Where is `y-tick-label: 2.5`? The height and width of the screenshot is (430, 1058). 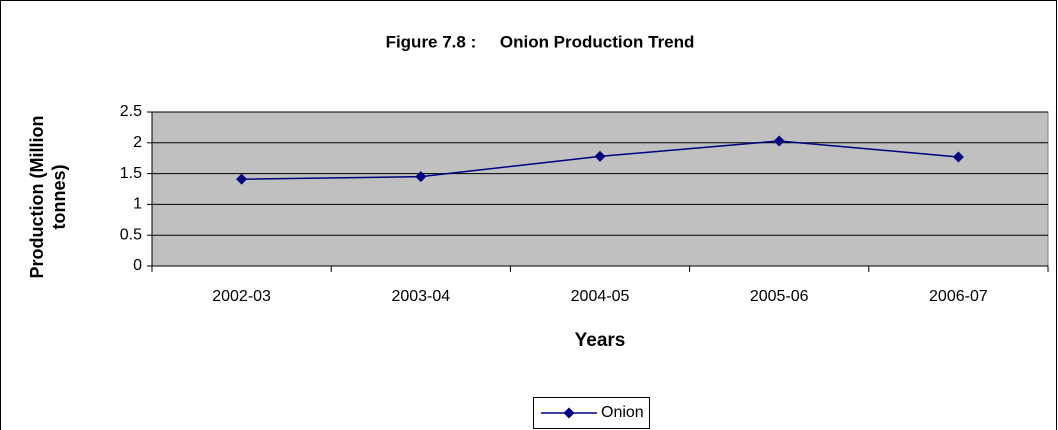 y-tick-label: 2.5 is located at coordinates (131, 111).